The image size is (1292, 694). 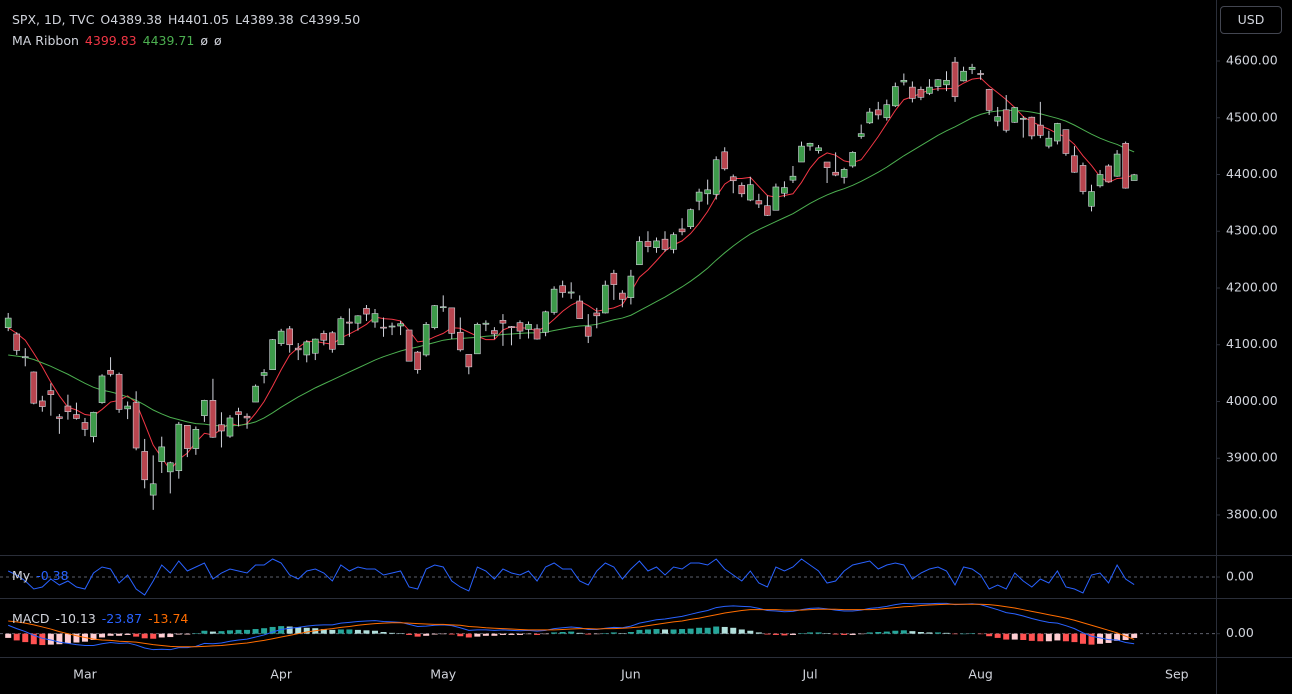 What do you see at coordinates (45, 40) in the screenshot?
I see `indicator-name: MA Ribbon` at bounding box center [45, 40].